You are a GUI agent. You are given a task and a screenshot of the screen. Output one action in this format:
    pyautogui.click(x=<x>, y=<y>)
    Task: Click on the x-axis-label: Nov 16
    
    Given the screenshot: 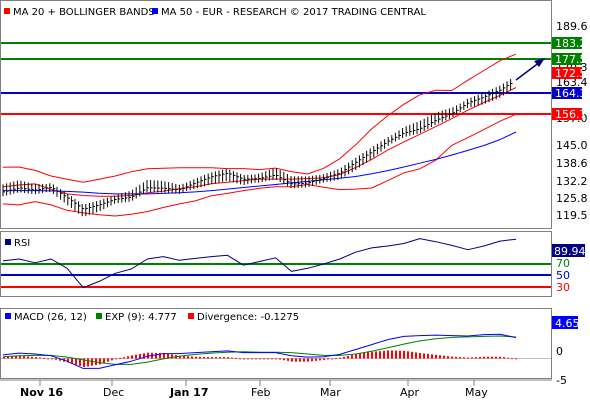 What is the action you would take?
    pyautogui.click(x=41, y=392)
    